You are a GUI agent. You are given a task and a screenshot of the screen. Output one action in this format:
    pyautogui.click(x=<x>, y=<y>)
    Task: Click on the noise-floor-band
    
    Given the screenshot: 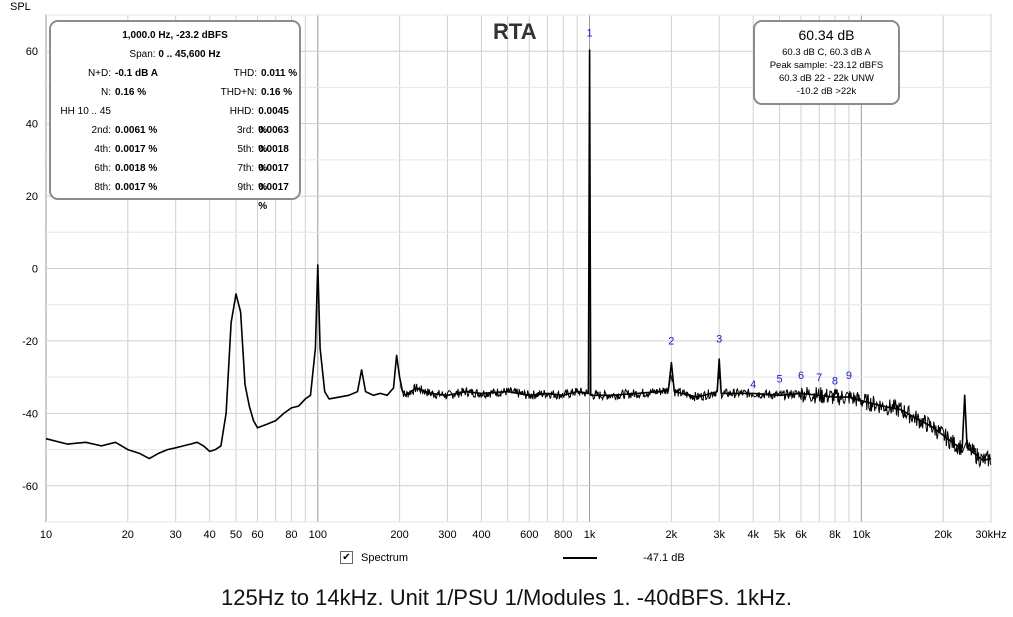 What is the action you would take?
    pyautogui.click(x=695, y=420)
    